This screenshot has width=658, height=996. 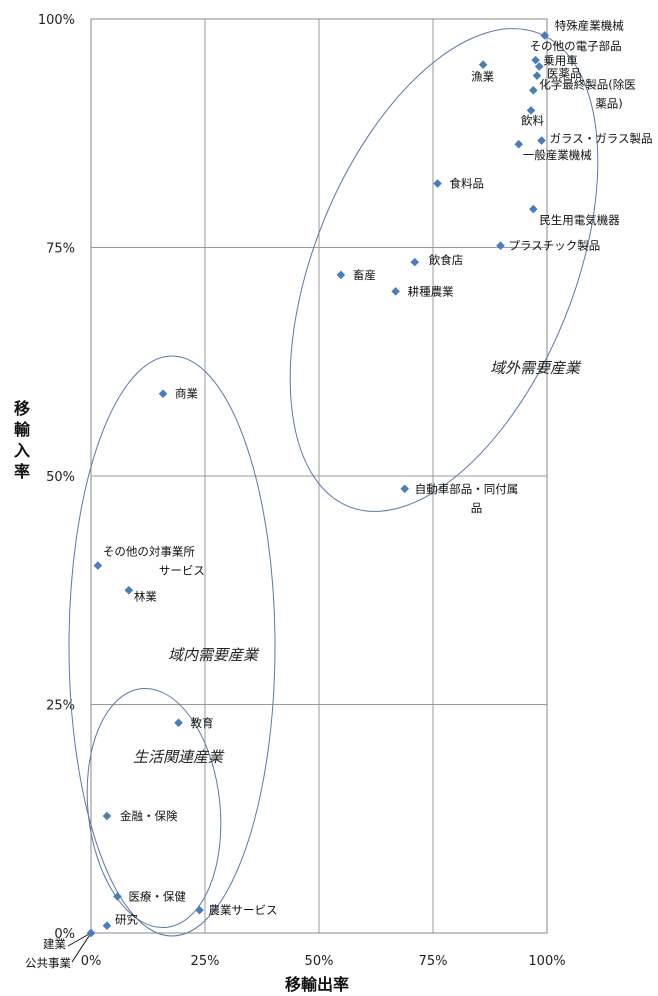 What do you see at coordinates (557, 155) in the screenshot?
I see `point-label: 一般産業機械` at bounding box center [557, 155].